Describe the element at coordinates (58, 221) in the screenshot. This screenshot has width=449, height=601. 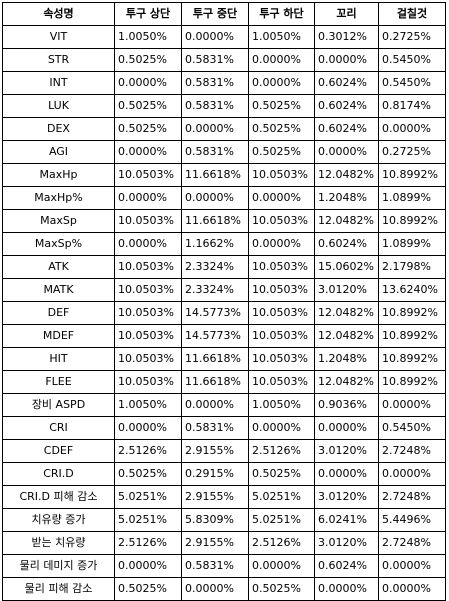
I see `attribute-name-cell: MaxSp` at that location.